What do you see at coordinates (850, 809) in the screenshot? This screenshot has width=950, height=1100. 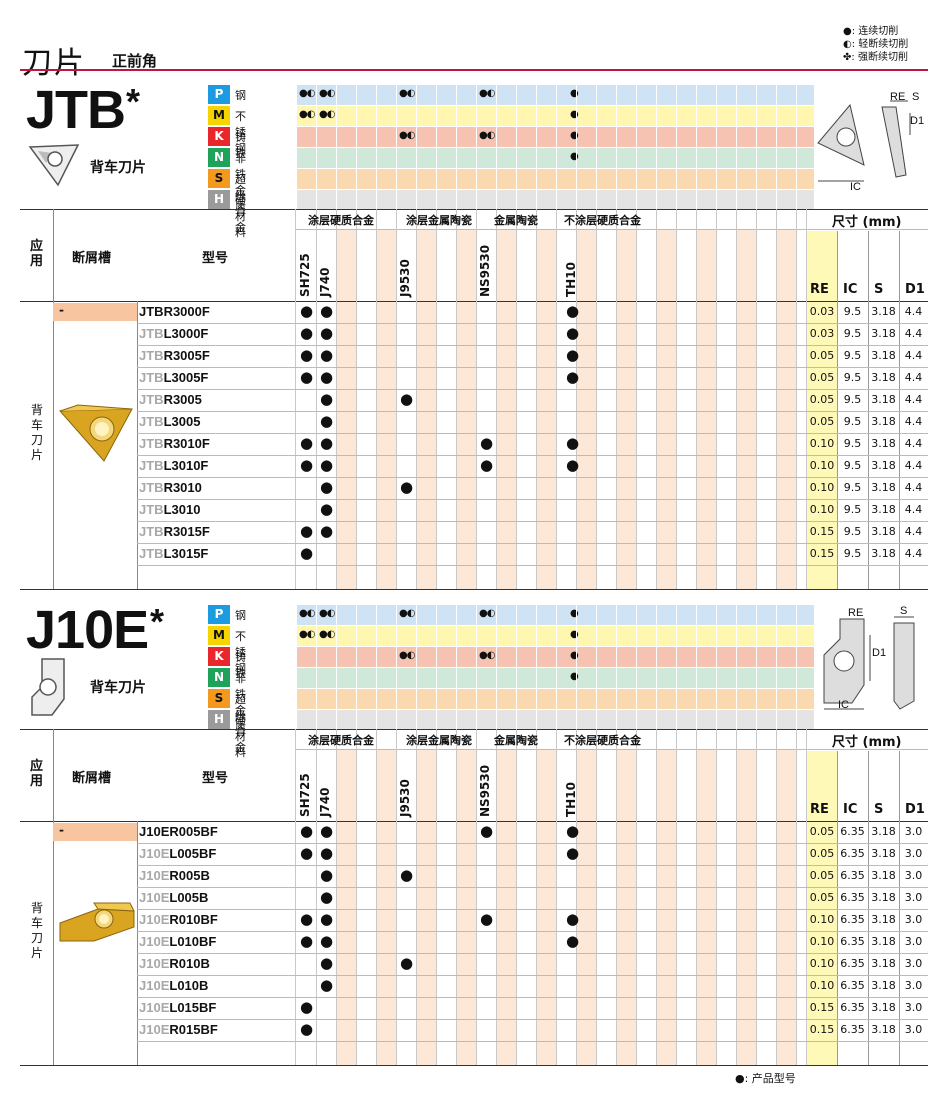 I see `dim-header-ic: IC` at bounding box center [850, 809].